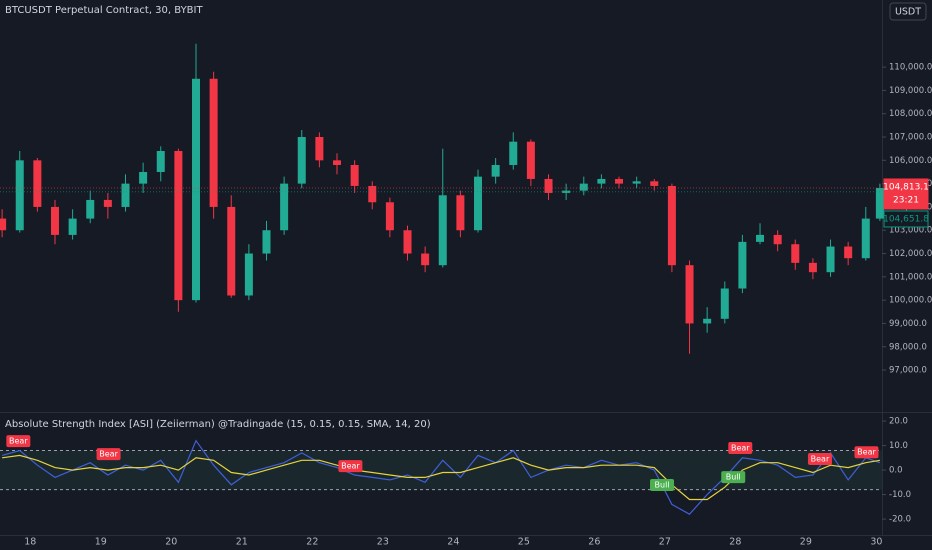 The image size is (932, 550). Describe the element at coordinates (735, 542) in the screenshot. I see `x-tick-label: 28` at that location.